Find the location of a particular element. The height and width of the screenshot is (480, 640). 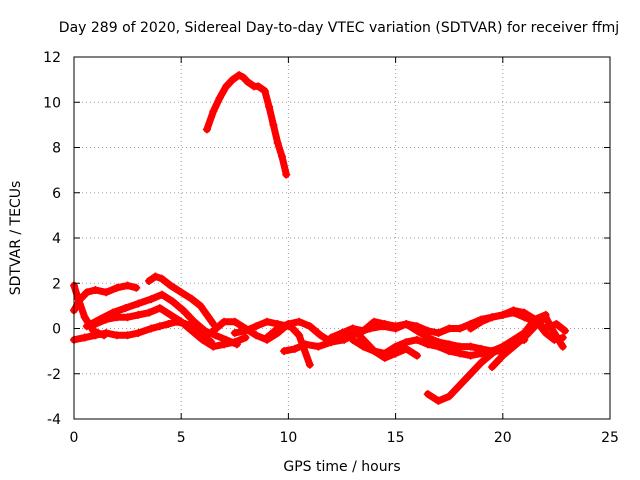

y-tick-label: 0 is located at coordinates (56, 330).